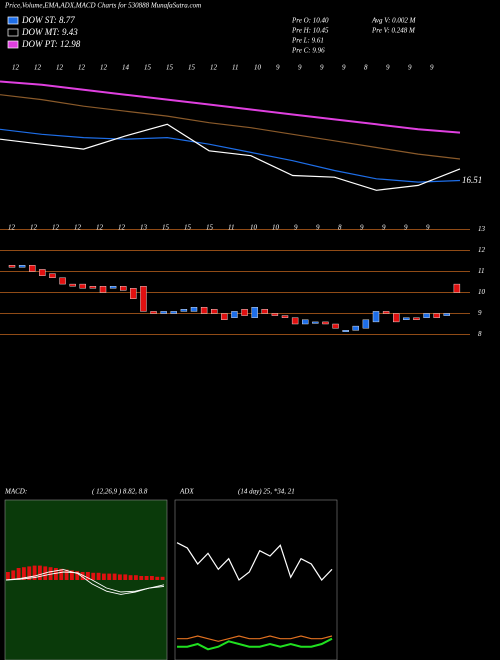  Describe the element at coordinates (235, 68) in the screenshot. I see `date-label: 11` at that location.